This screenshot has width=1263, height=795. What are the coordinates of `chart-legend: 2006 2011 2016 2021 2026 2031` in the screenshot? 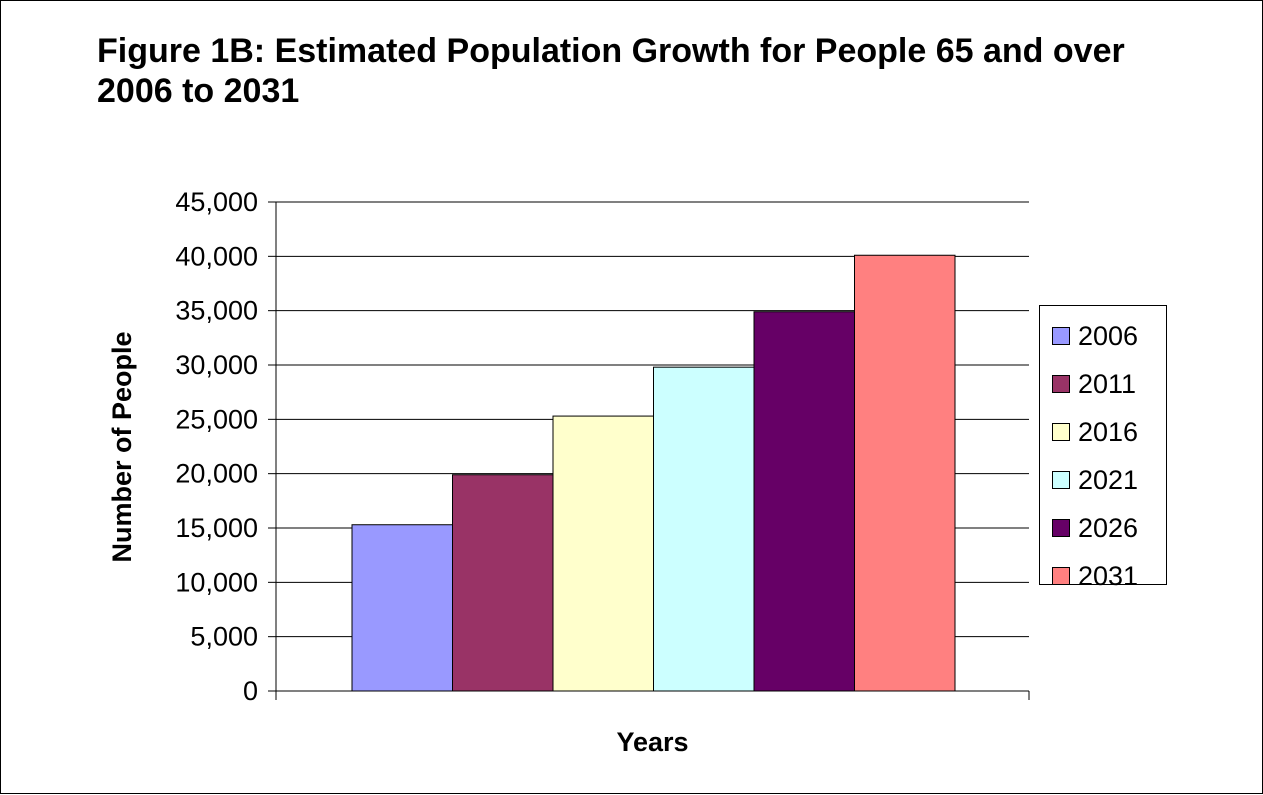 It's located at (1103, 448).